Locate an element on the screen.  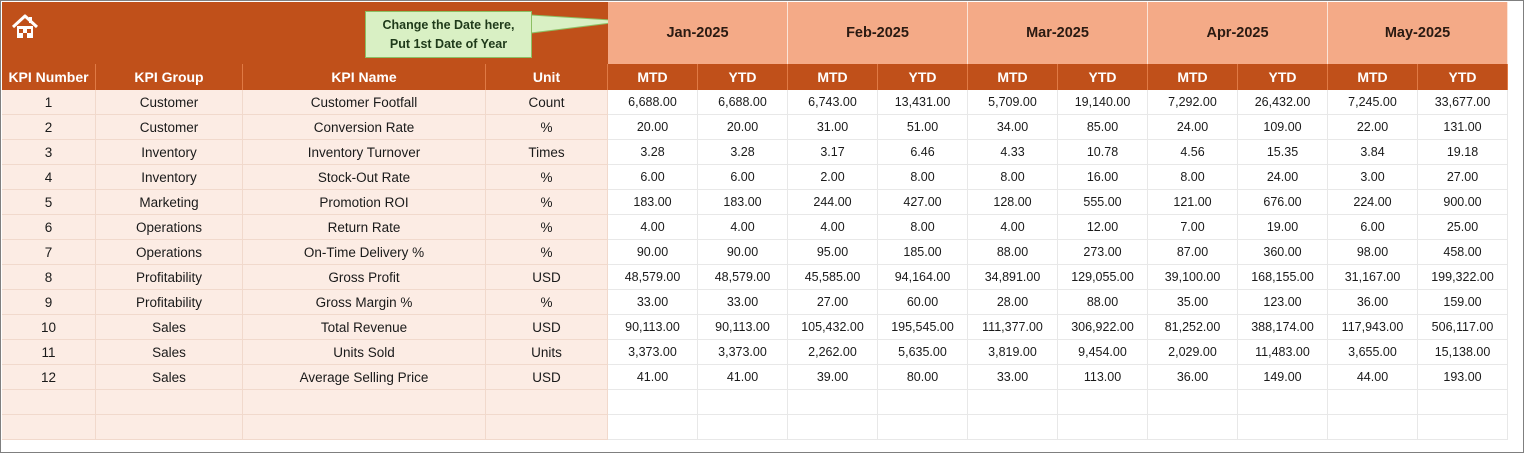
mtd-value-cell: 28.00 is located at coordinates (1013, 302).